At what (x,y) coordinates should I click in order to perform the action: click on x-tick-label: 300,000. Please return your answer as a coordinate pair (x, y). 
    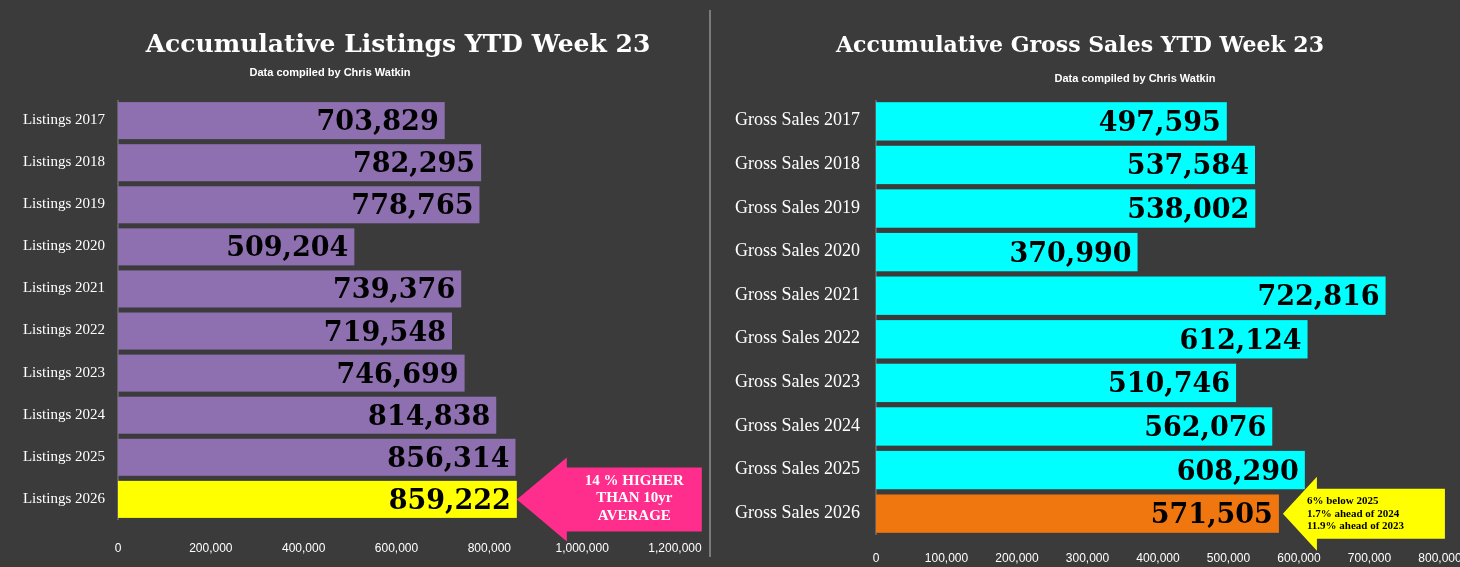
    Looking at the image, I should click on (1087, 558).